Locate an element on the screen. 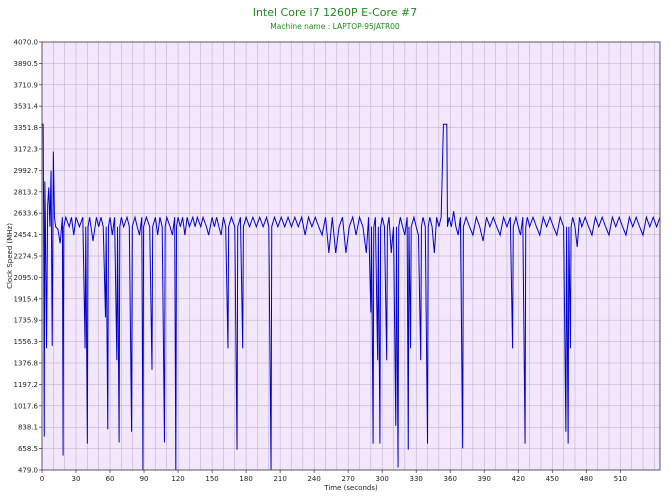  x-tick-label: 60 is located at coordinates (110, 479).